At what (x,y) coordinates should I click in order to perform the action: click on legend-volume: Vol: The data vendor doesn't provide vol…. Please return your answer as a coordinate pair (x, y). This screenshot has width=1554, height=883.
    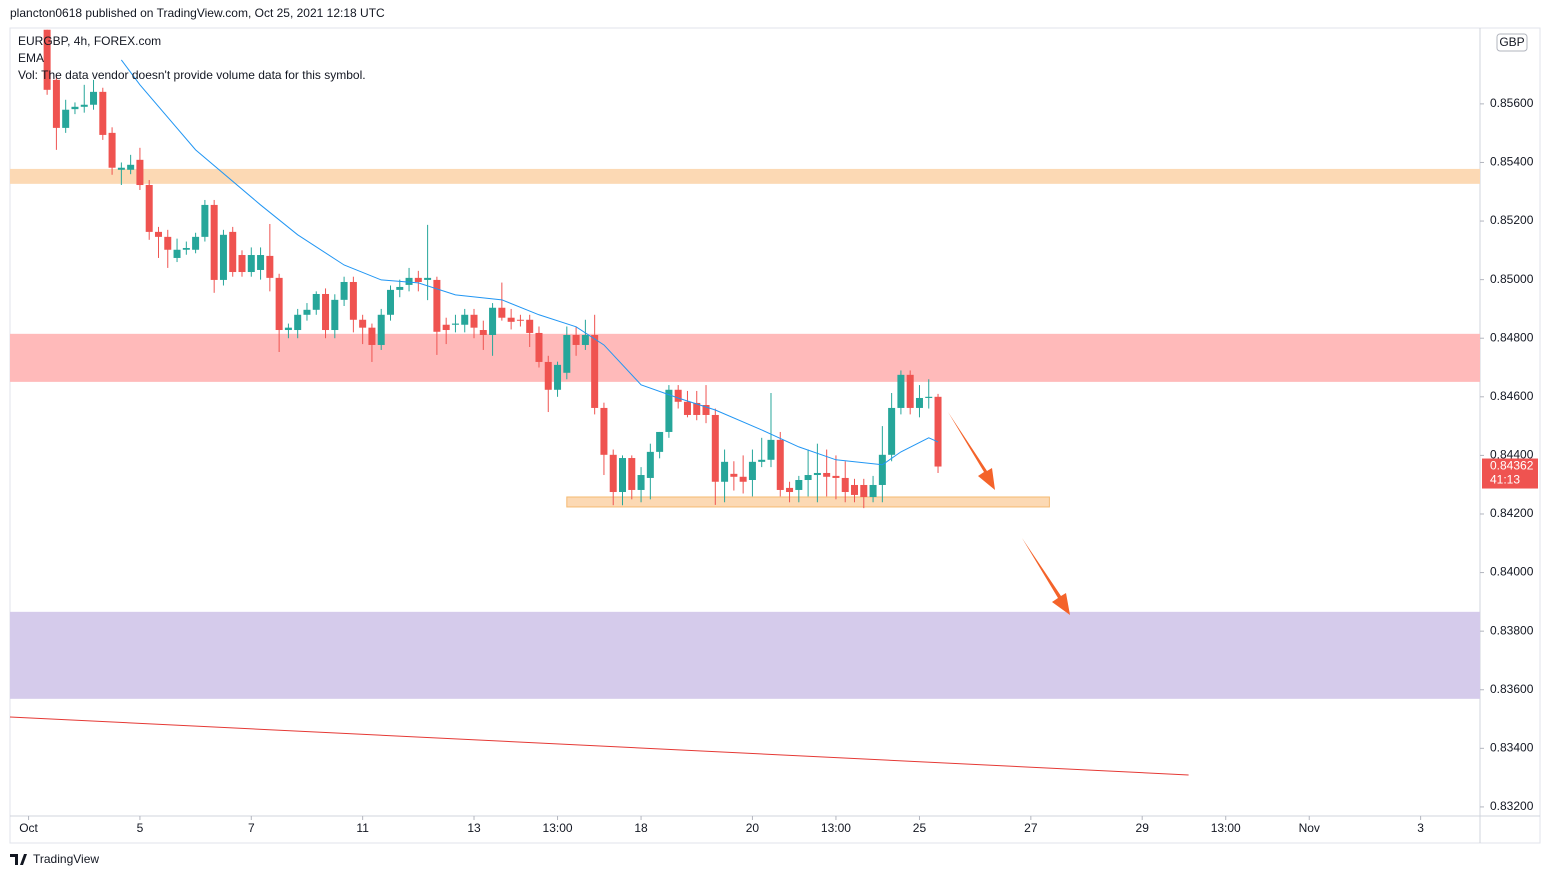
    Looking at the image, I should click on (192, 75).